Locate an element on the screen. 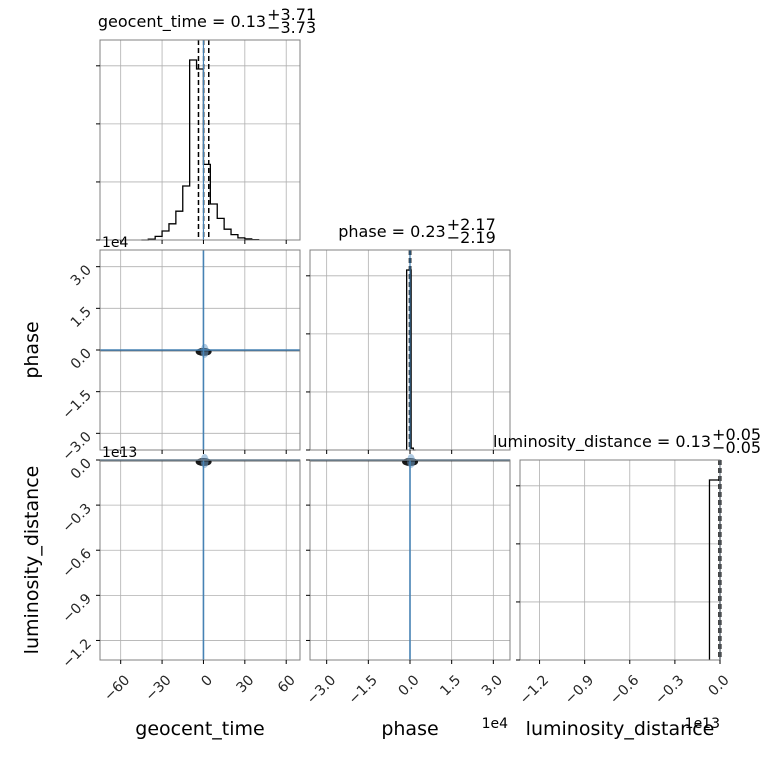 This screenshot has height=760, width=760. x-tick-label: −1.2 is located at coordinates (534, 689).